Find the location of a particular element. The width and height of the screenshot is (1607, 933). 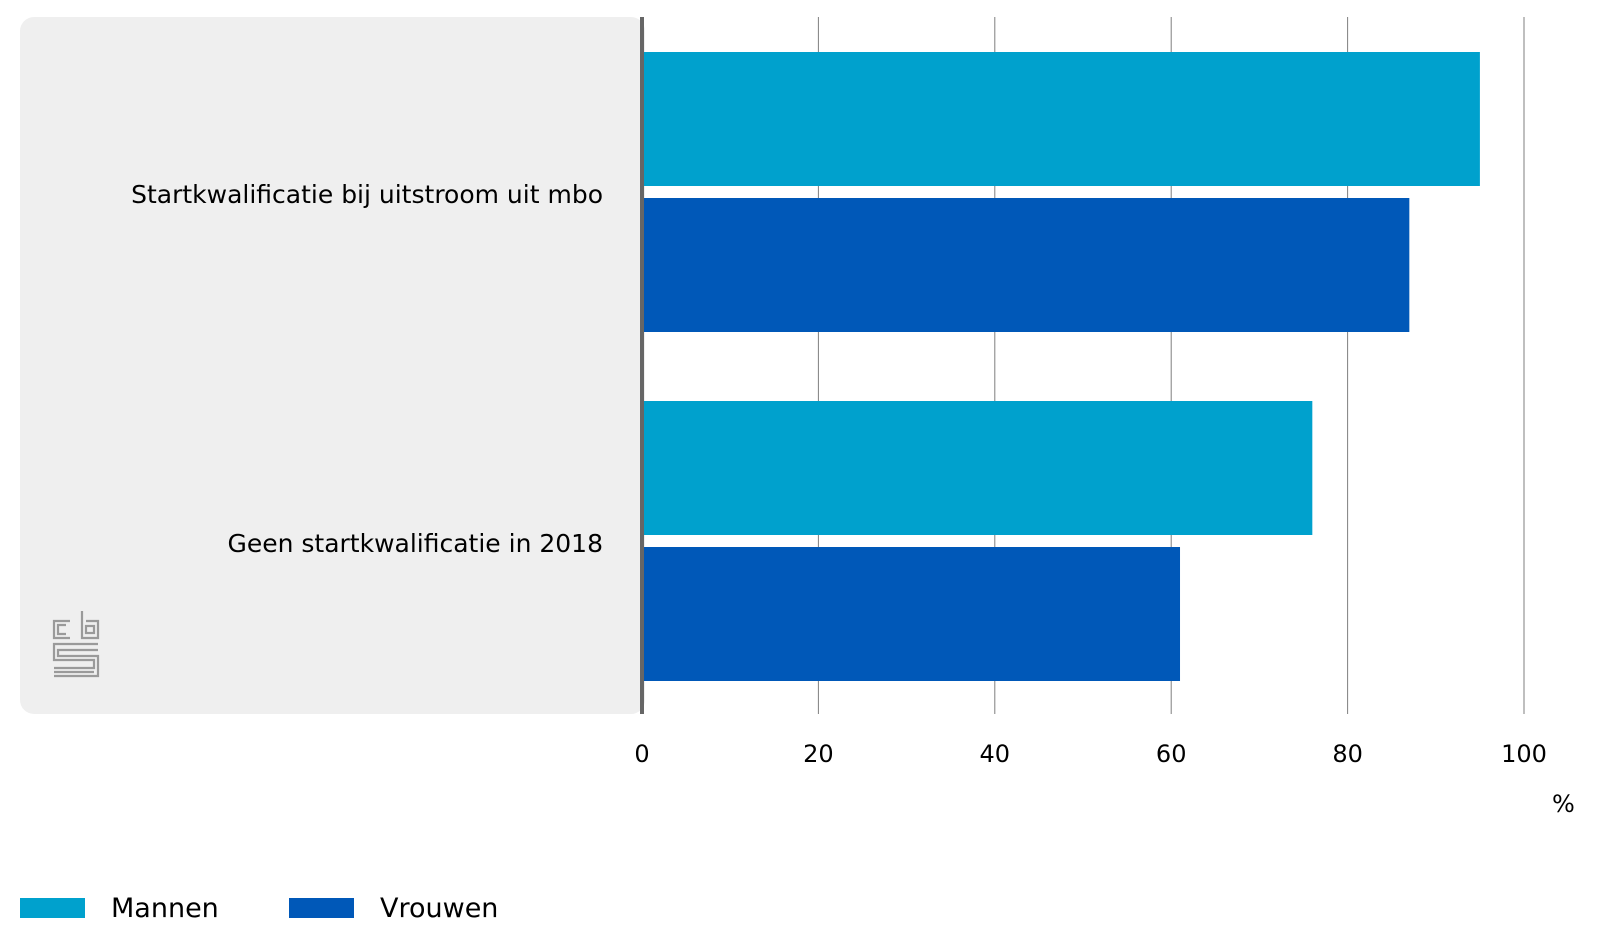

x-tick-label: 100 is located at coordinates (1524, 754).